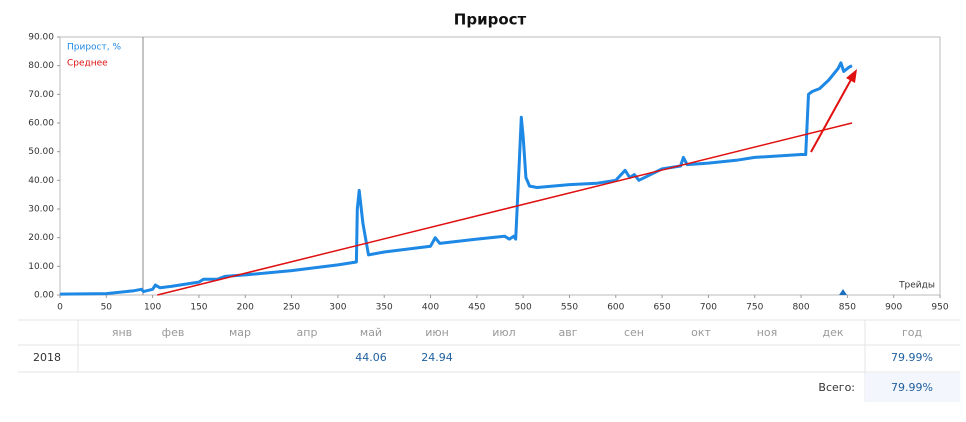 The height and width of the screenshot is (422, 966). What do you see at coordinates (634, 332) in the screenshot?
I see `column-header: сен` at bounding box center [634, 332].